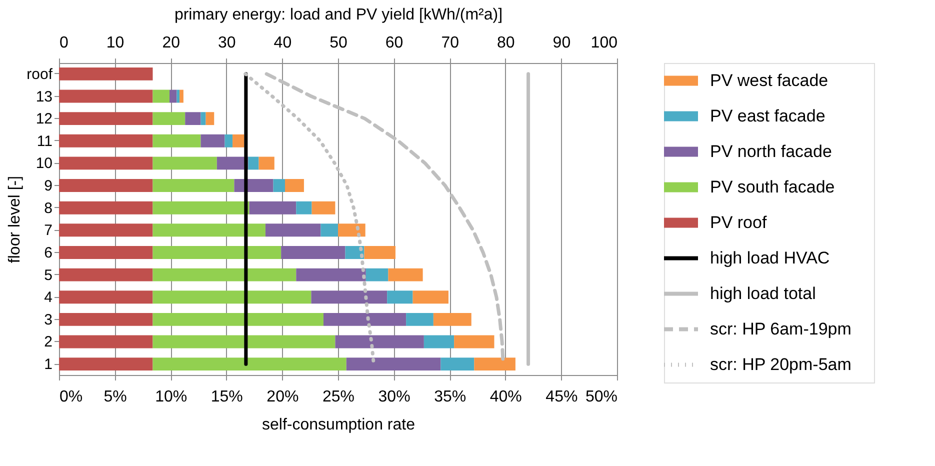  Describe the element at coordinates (44, 97) in the screenshot. I see `y-tick-label: 13` at that location.